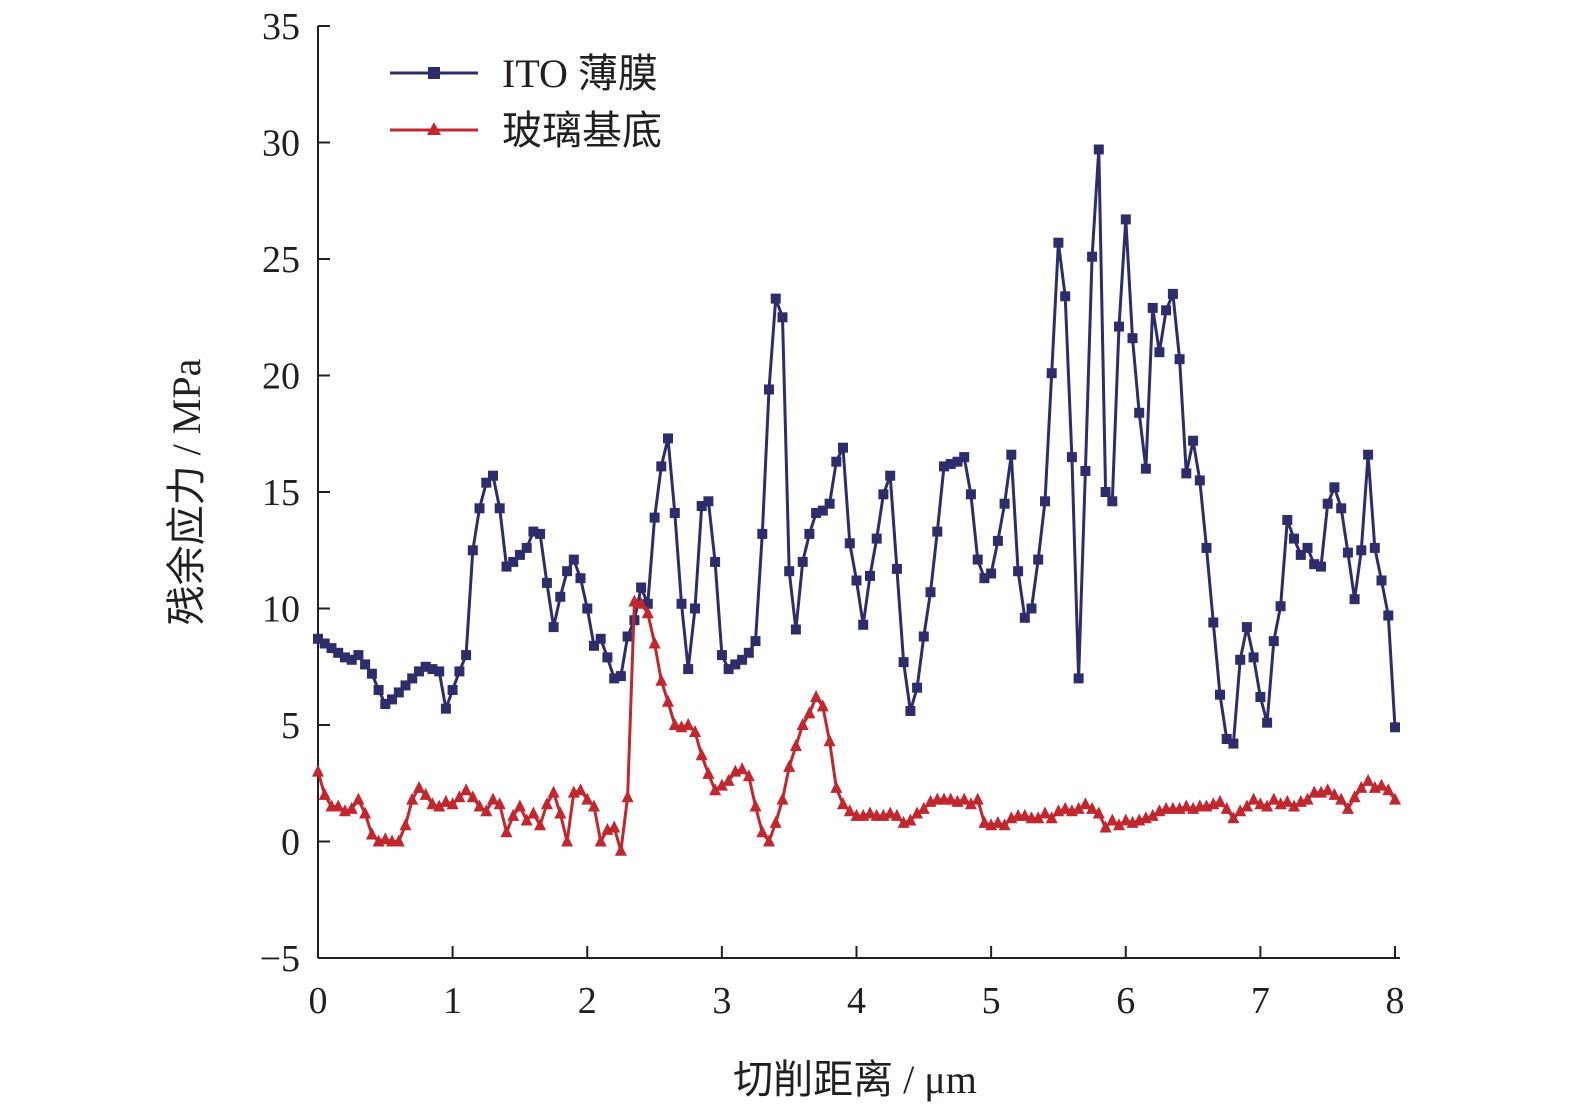  I want to click on y-axis-label: 残余应力 / MPa, so click(186, 491).